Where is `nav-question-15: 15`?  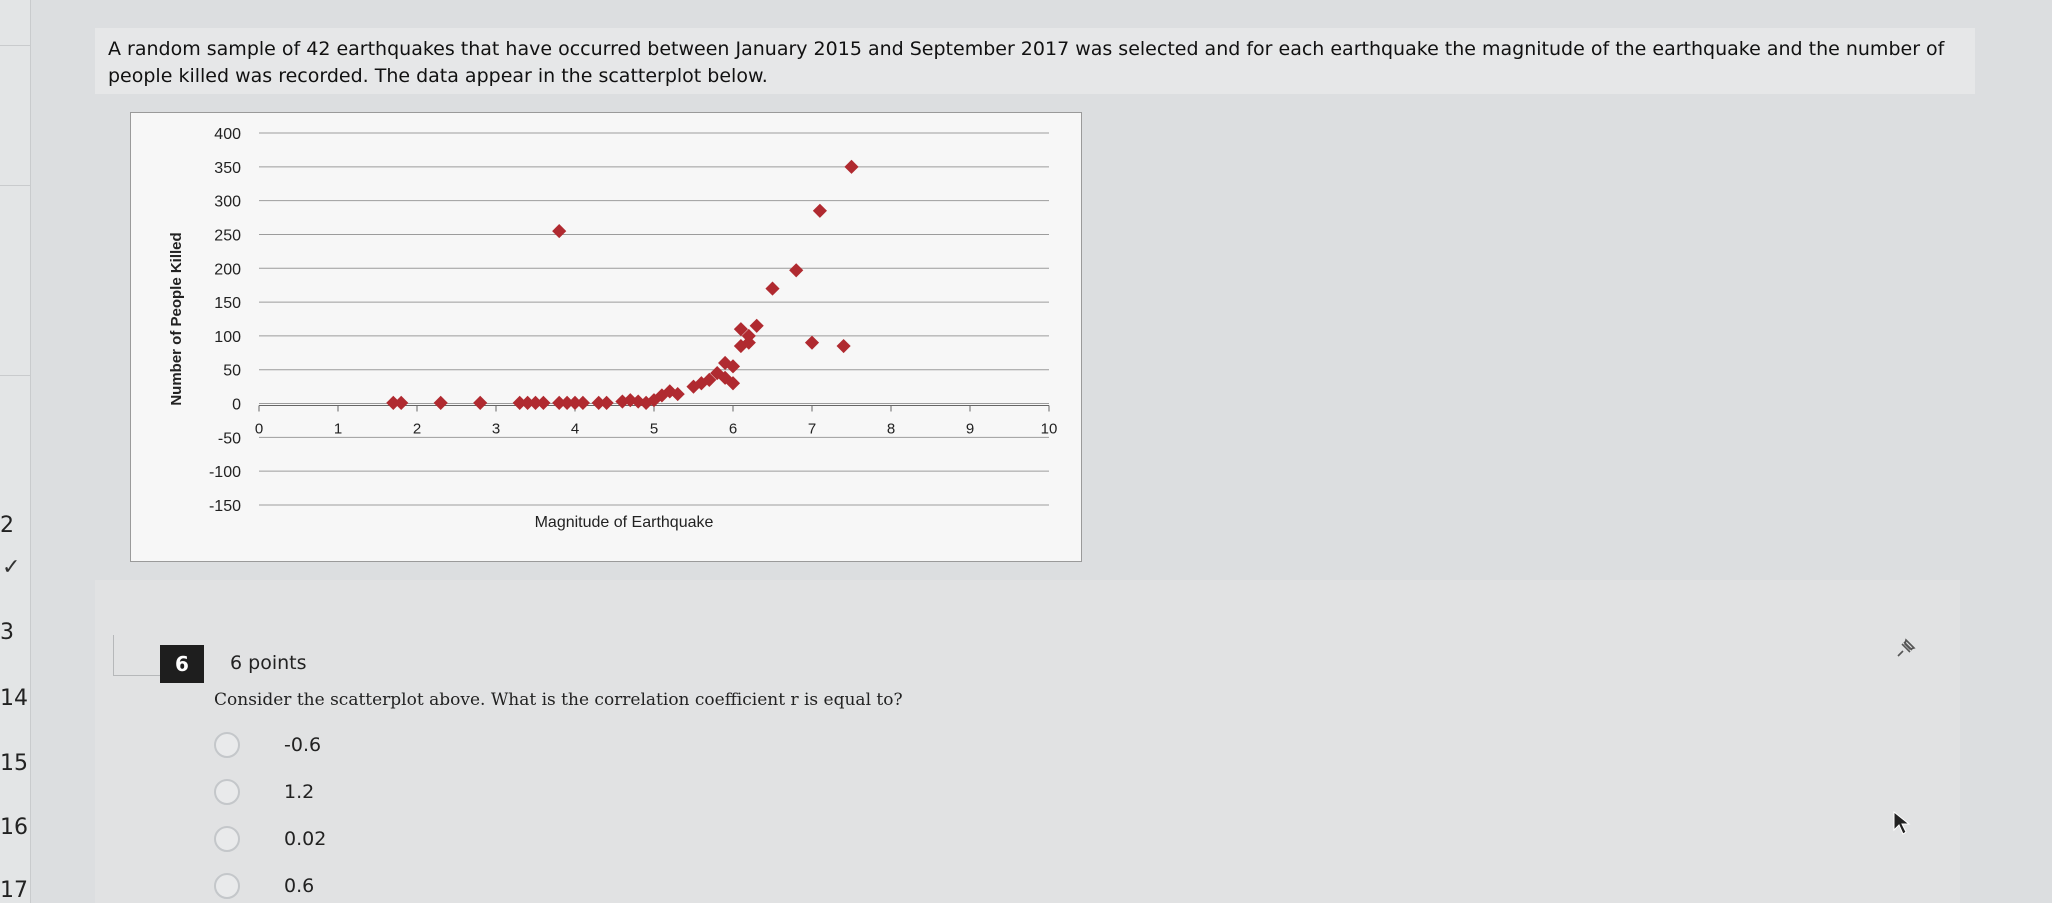 nav-question-15: 15 is located at coordinates (14, 763).